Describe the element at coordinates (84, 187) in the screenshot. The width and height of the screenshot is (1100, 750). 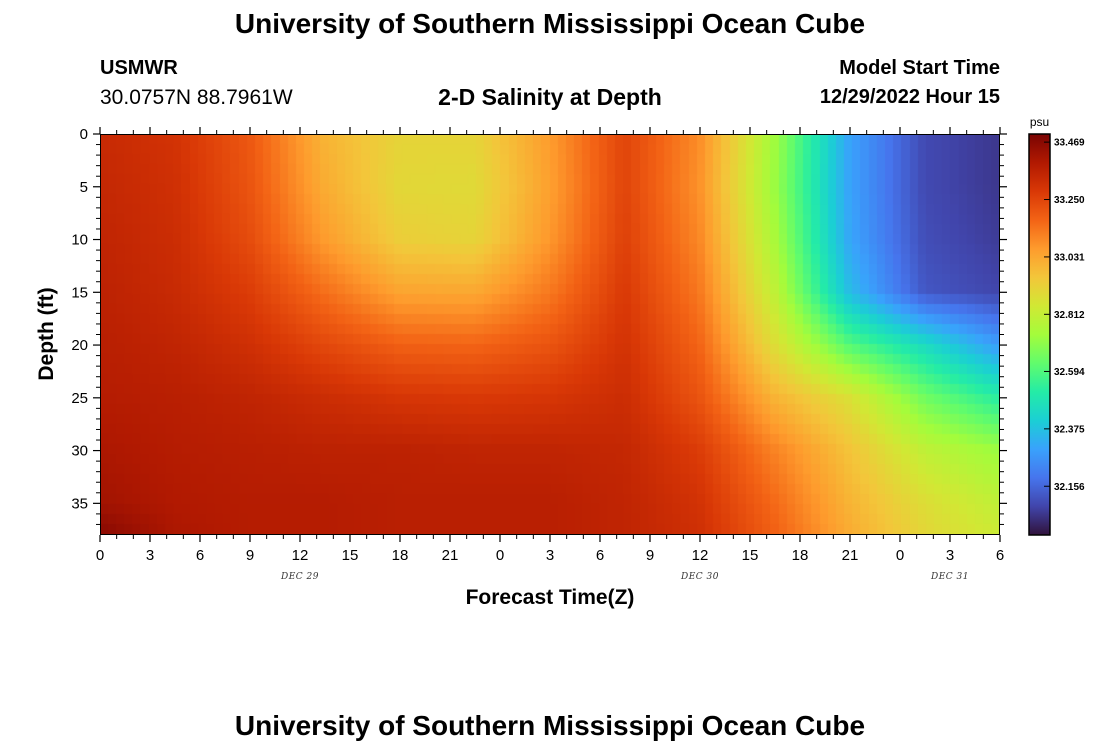
I see `y-tick-label: 5` at that location.